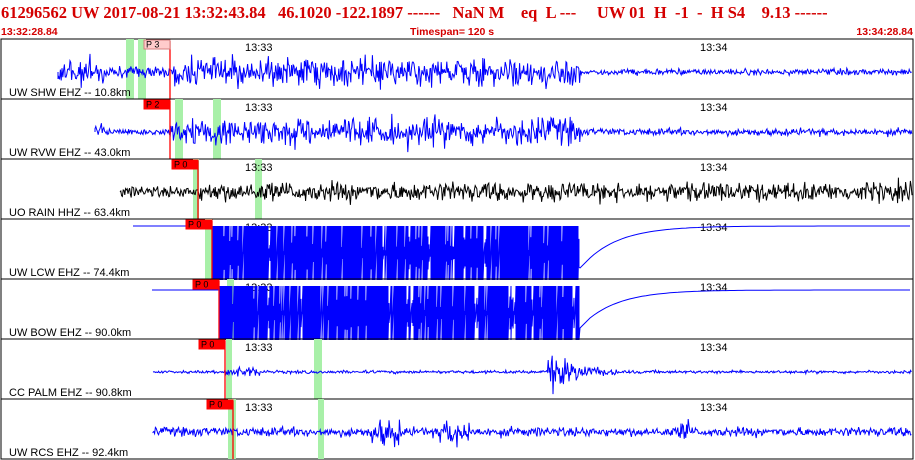 The image size is (915, 460). Describe the element at coordinates (884, 32) in the screenshot. I see `end-time-label: 13:34:28.84` at that location.